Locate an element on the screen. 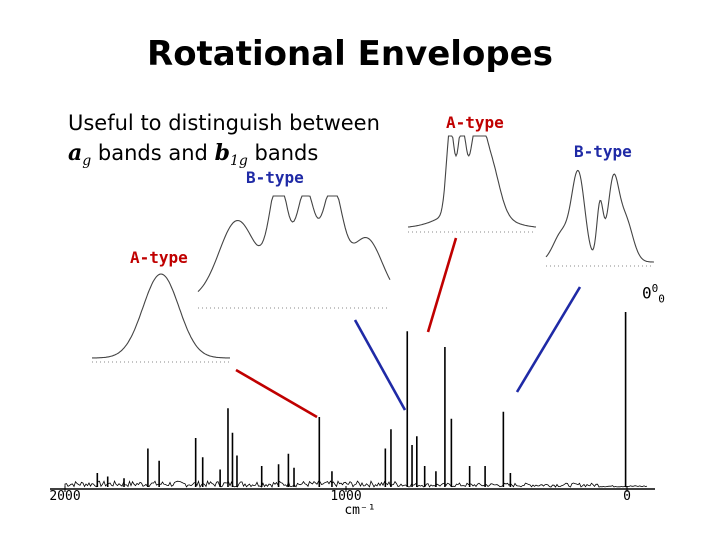  inset-a-type-left is located at coordinates (161, 318).